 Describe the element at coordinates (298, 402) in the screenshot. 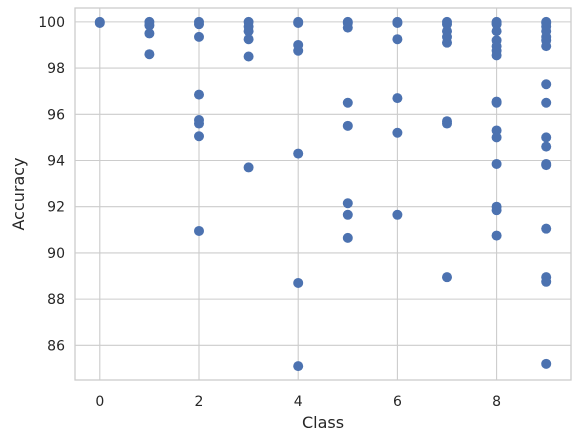

I see `x-tick-label: 4` at that location.